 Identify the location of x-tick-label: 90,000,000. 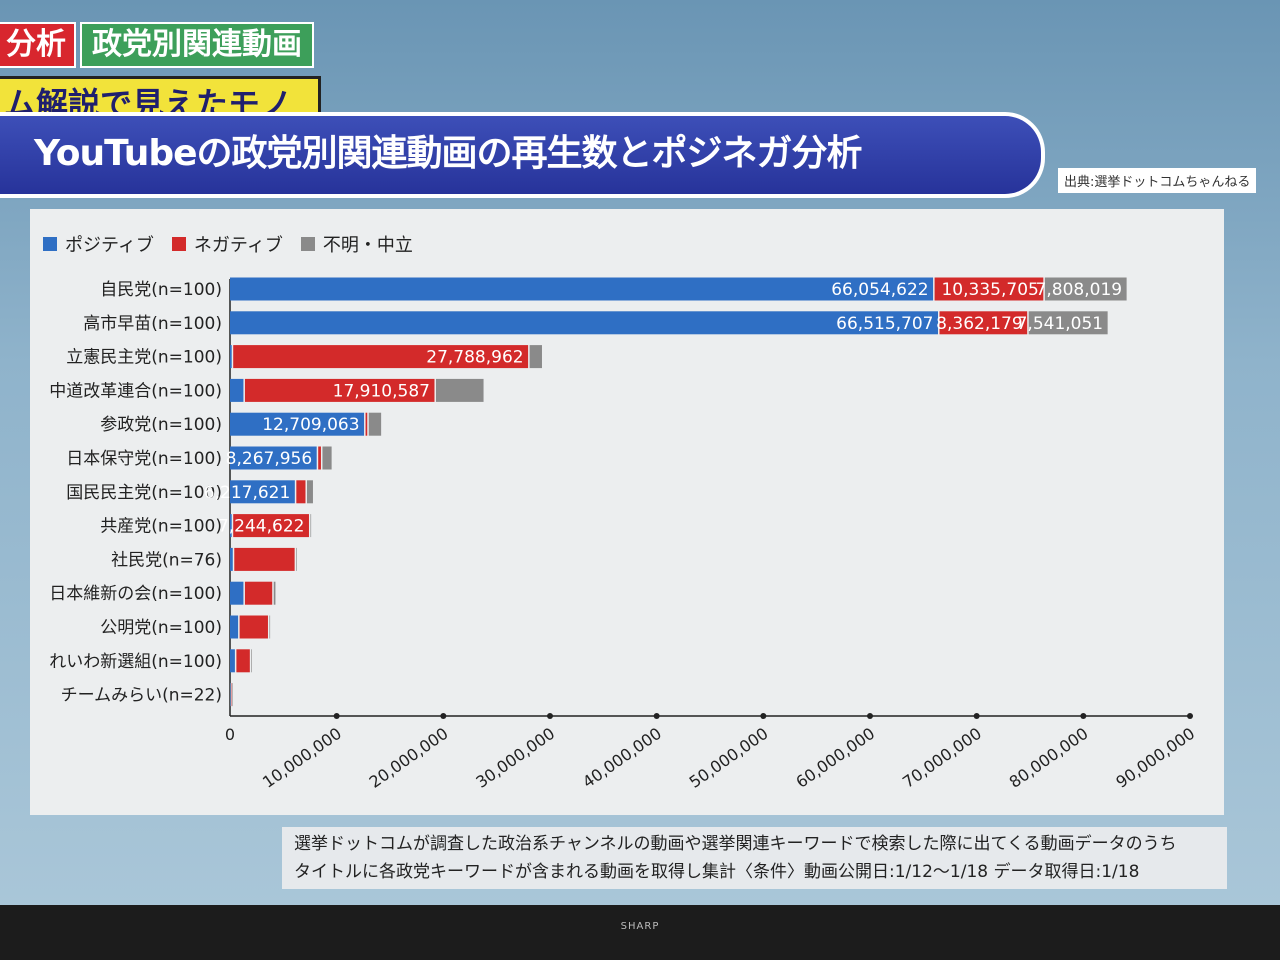
(1155, 758).